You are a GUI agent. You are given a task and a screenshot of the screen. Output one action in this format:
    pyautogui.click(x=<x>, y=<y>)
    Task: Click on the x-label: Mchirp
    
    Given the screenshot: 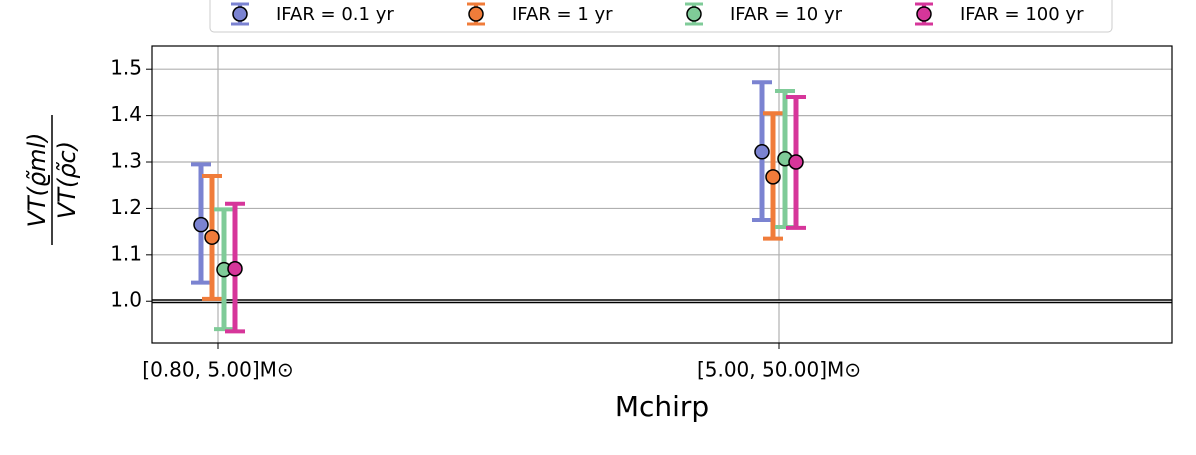 What is the action you would take?
    pyautogui.click(x=662, y=406)
    